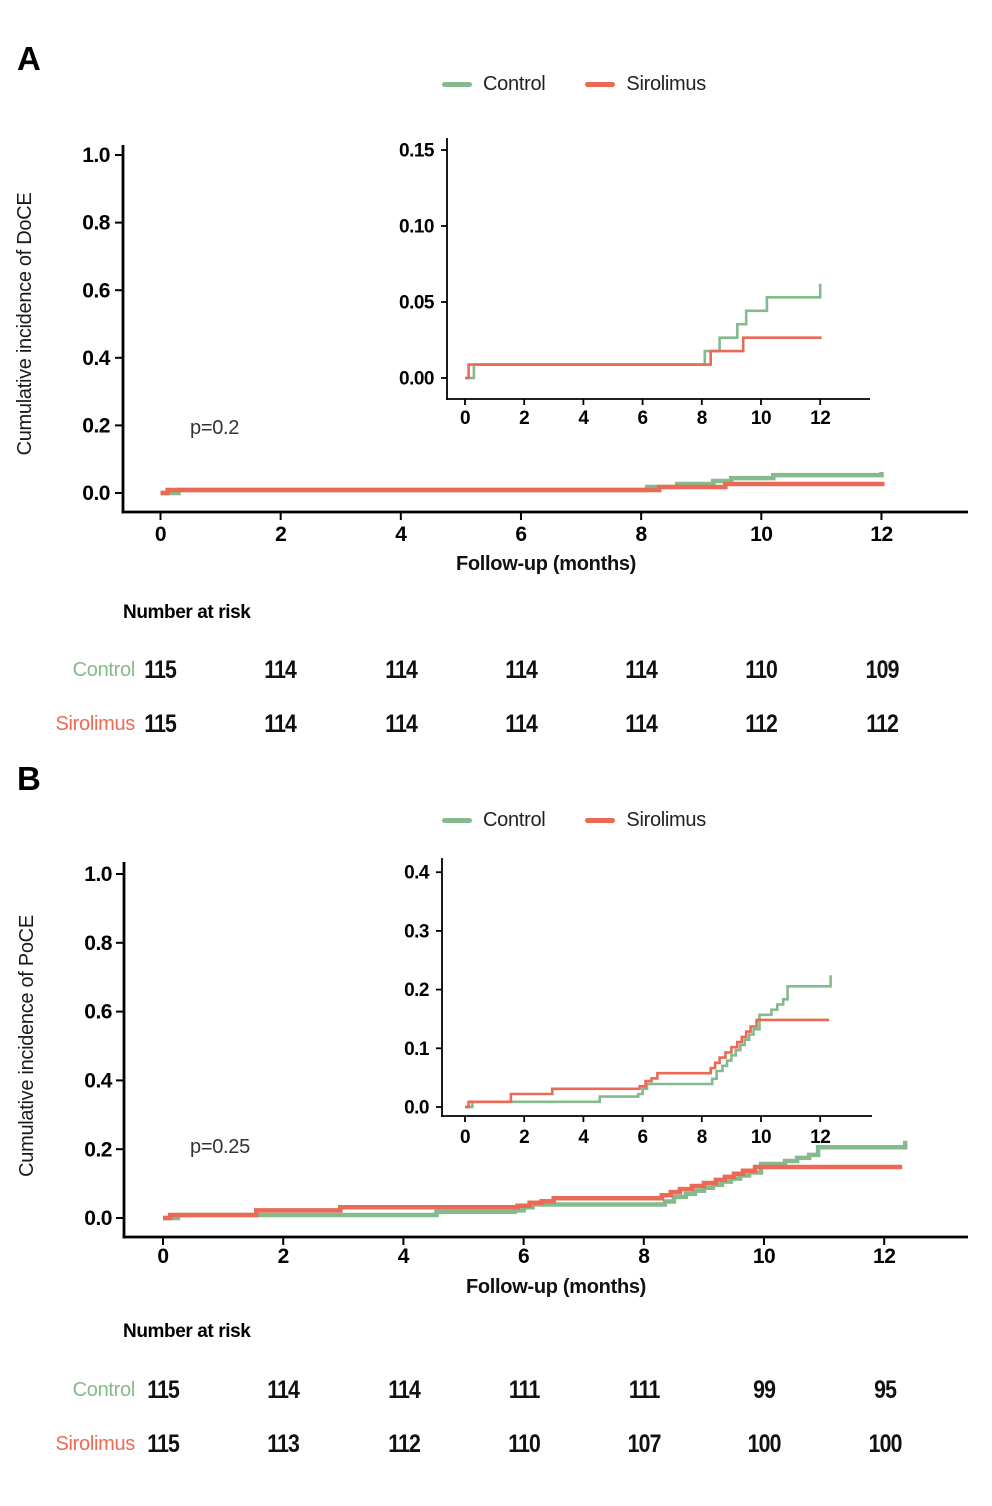 This screenshot has height=1506, width=992. Describe the element at coordinates (416, 931) in the screenshot. I see `y-tick-label: 0.3` at that location.